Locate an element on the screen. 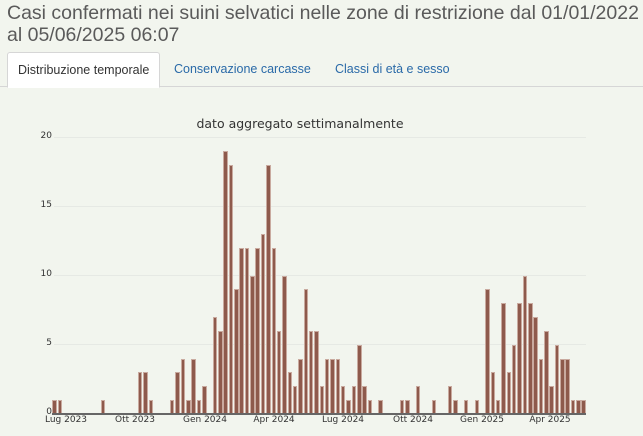 This screenshot has height=436, width=643. tab-classi-eta-sesso: Classi di età e sesso is located at coordinates (392, 69).